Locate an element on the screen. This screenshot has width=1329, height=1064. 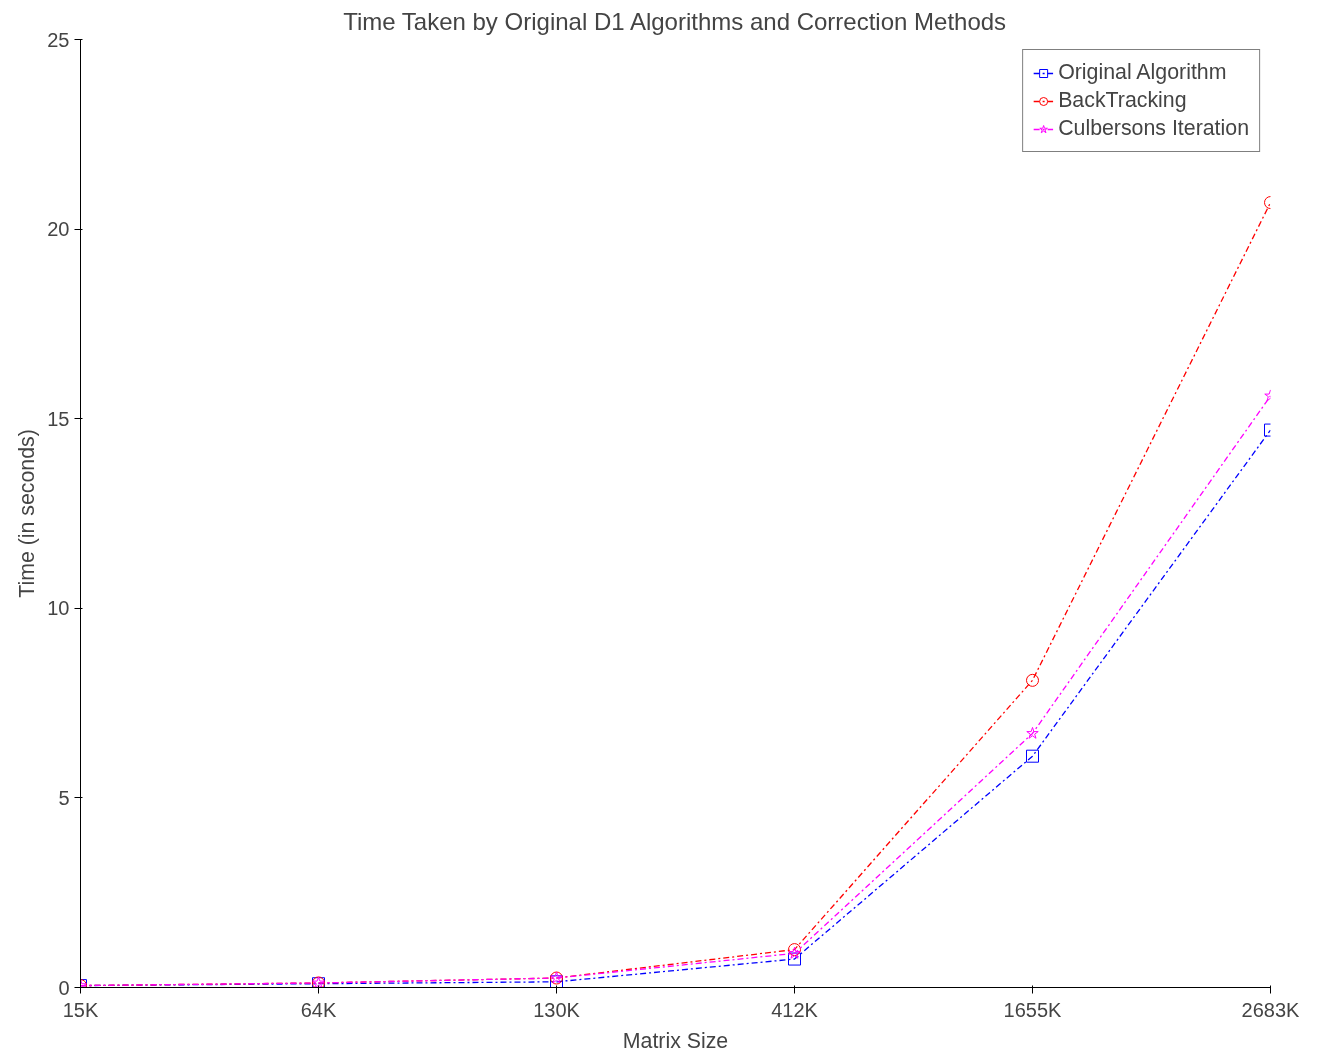
x-tick-label: 15K is located at coordinates (80, 1009).